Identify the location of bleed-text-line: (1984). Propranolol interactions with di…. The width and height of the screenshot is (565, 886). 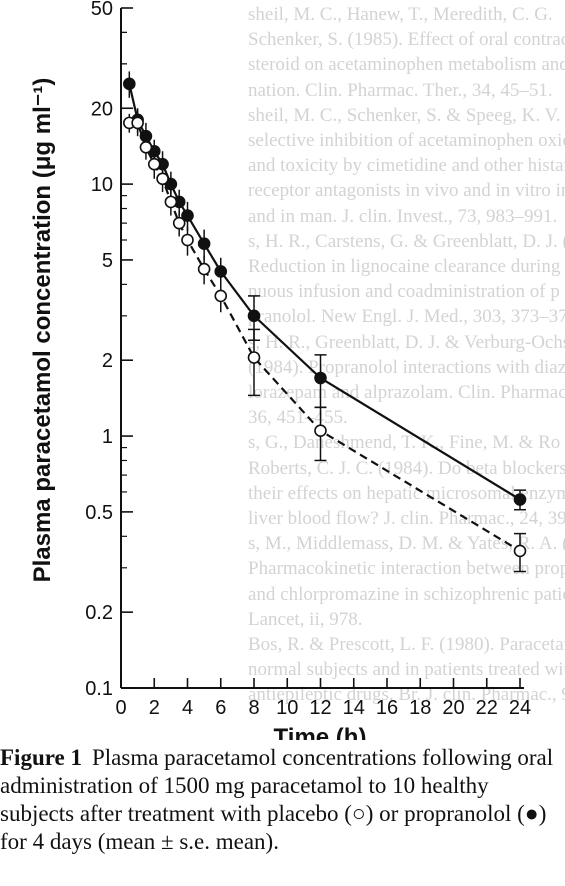
(406, 367).